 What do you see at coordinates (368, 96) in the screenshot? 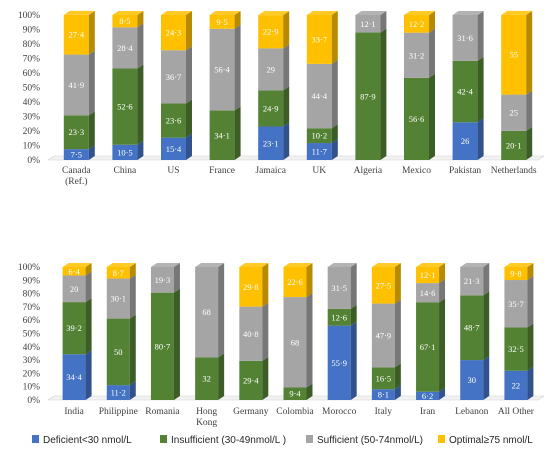
I see `bar-data-label: 87·9` at bounding box center [368, 96].